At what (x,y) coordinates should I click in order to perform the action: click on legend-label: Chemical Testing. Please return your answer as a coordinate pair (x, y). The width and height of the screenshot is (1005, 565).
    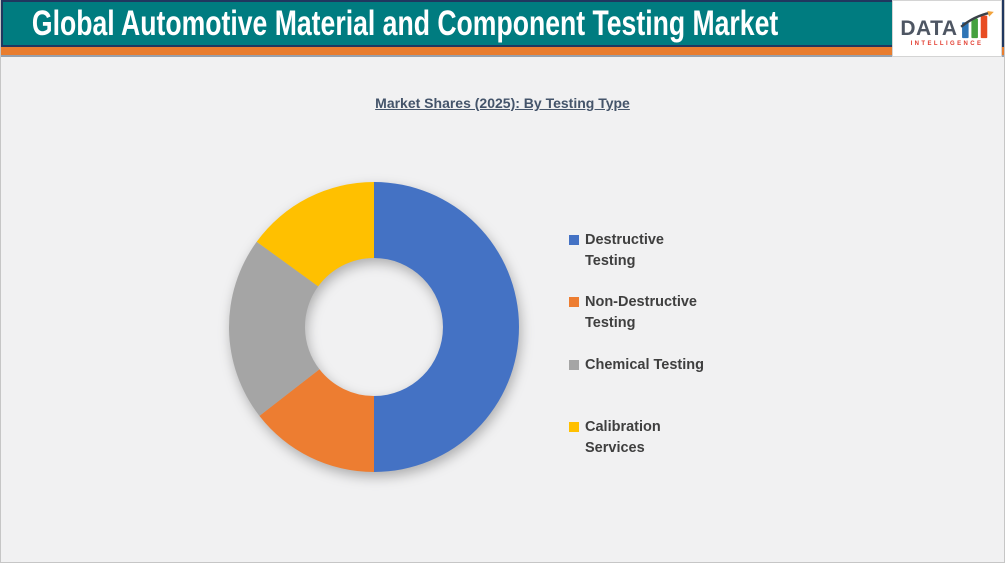
    Looking at the image, I should click on (644, 365).